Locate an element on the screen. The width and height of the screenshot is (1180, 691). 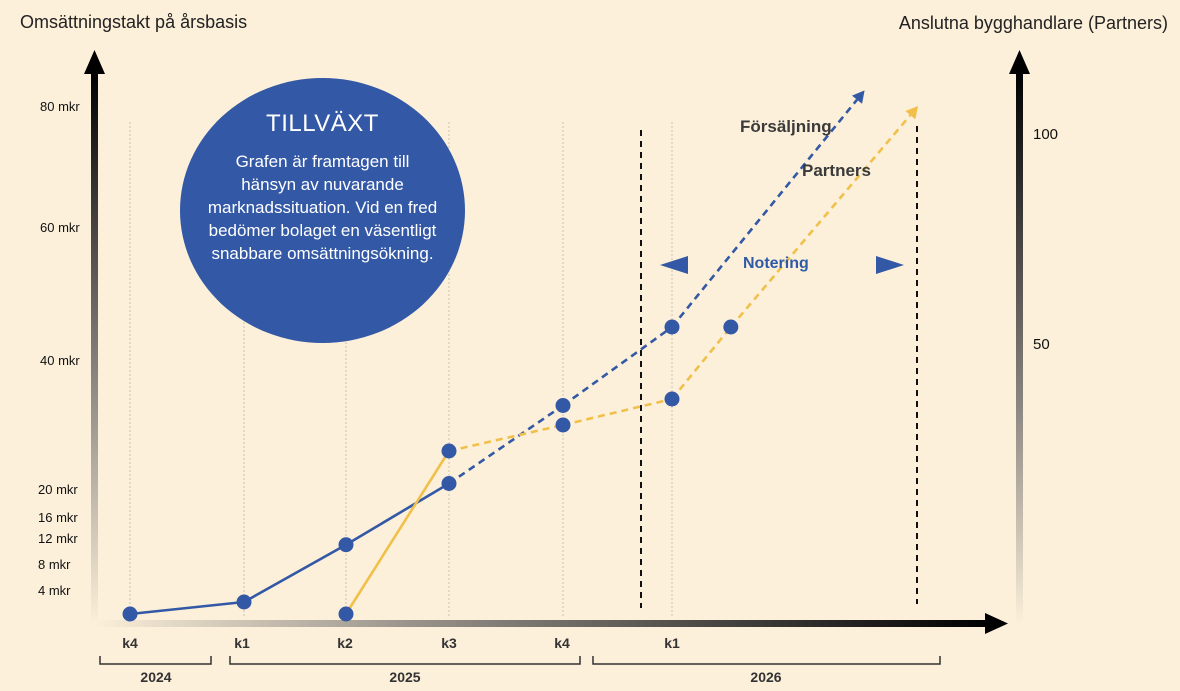
left-tick-label: 12 mkr is located at coordinates (58, 538).